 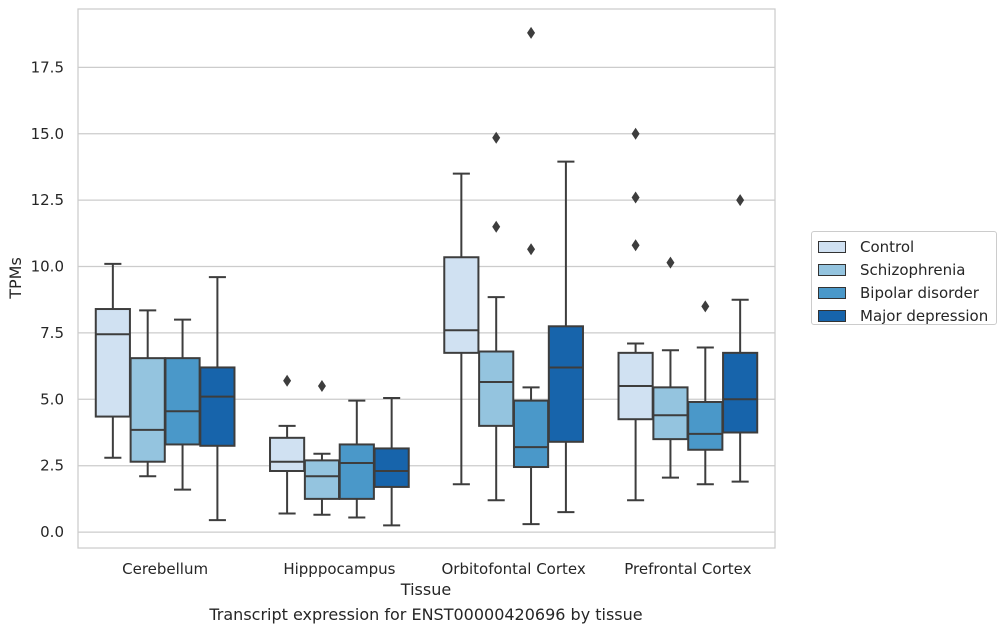 What do you see at coordinates (15, 278) in the screenshot?
I see `y-axis-label: TPMs` at bounding box center [15, 278].